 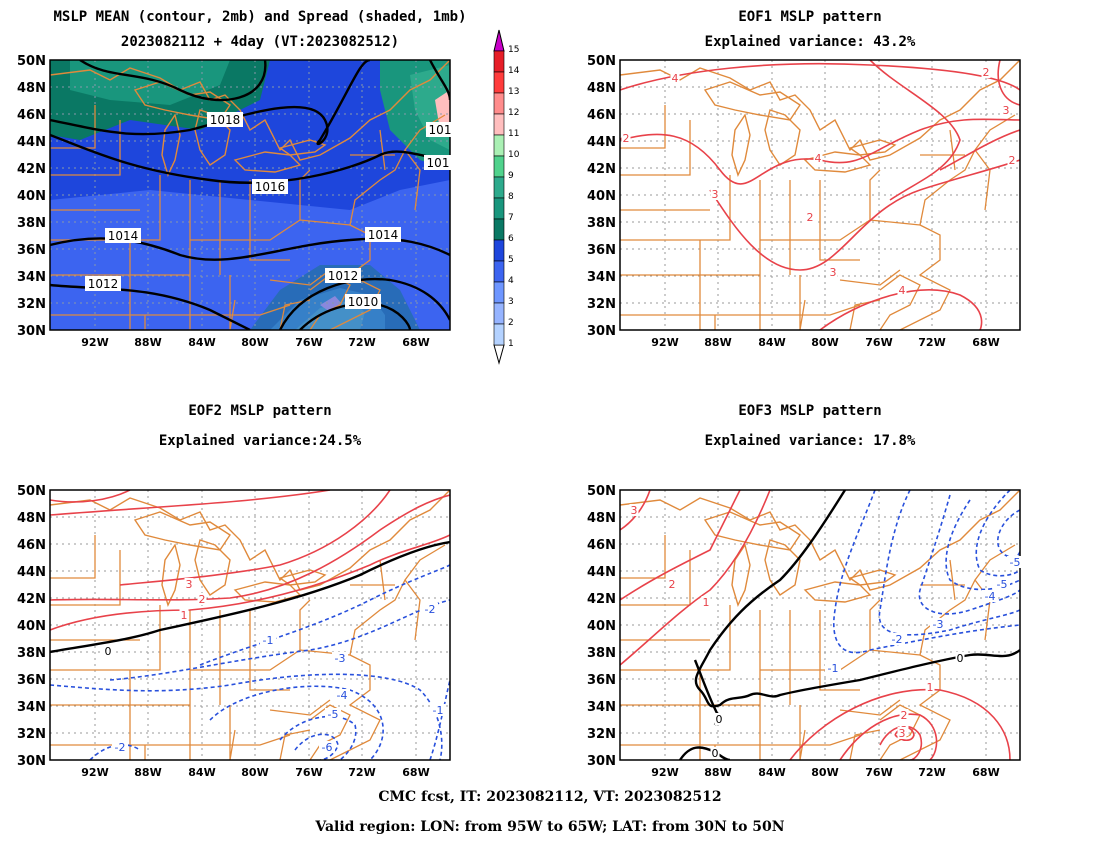 What do you see at coordinates (511, 281) in the screenshot?
I see `colorbar-label: 4` at bounding box center [511, 281].